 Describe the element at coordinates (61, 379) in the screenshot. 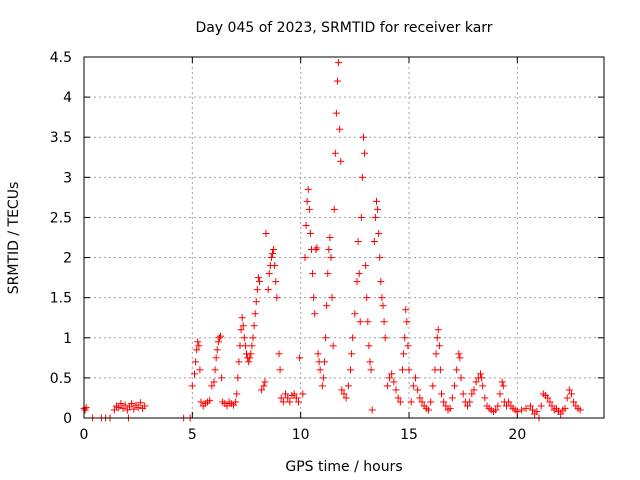

I see `y-tick-label: 0.5` at that location.